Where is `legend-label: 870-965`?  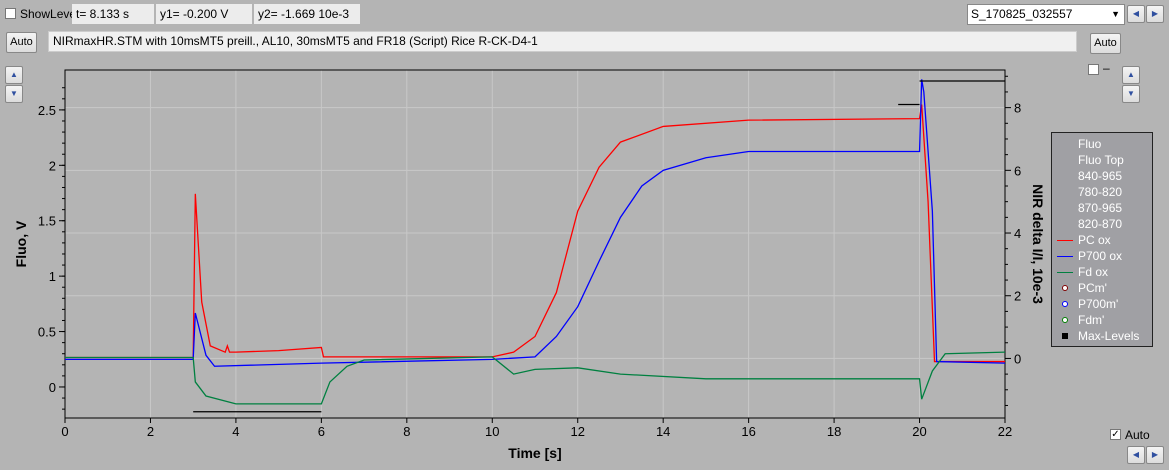
legend-label: 870-965 is located at coordinates (1100, 208).